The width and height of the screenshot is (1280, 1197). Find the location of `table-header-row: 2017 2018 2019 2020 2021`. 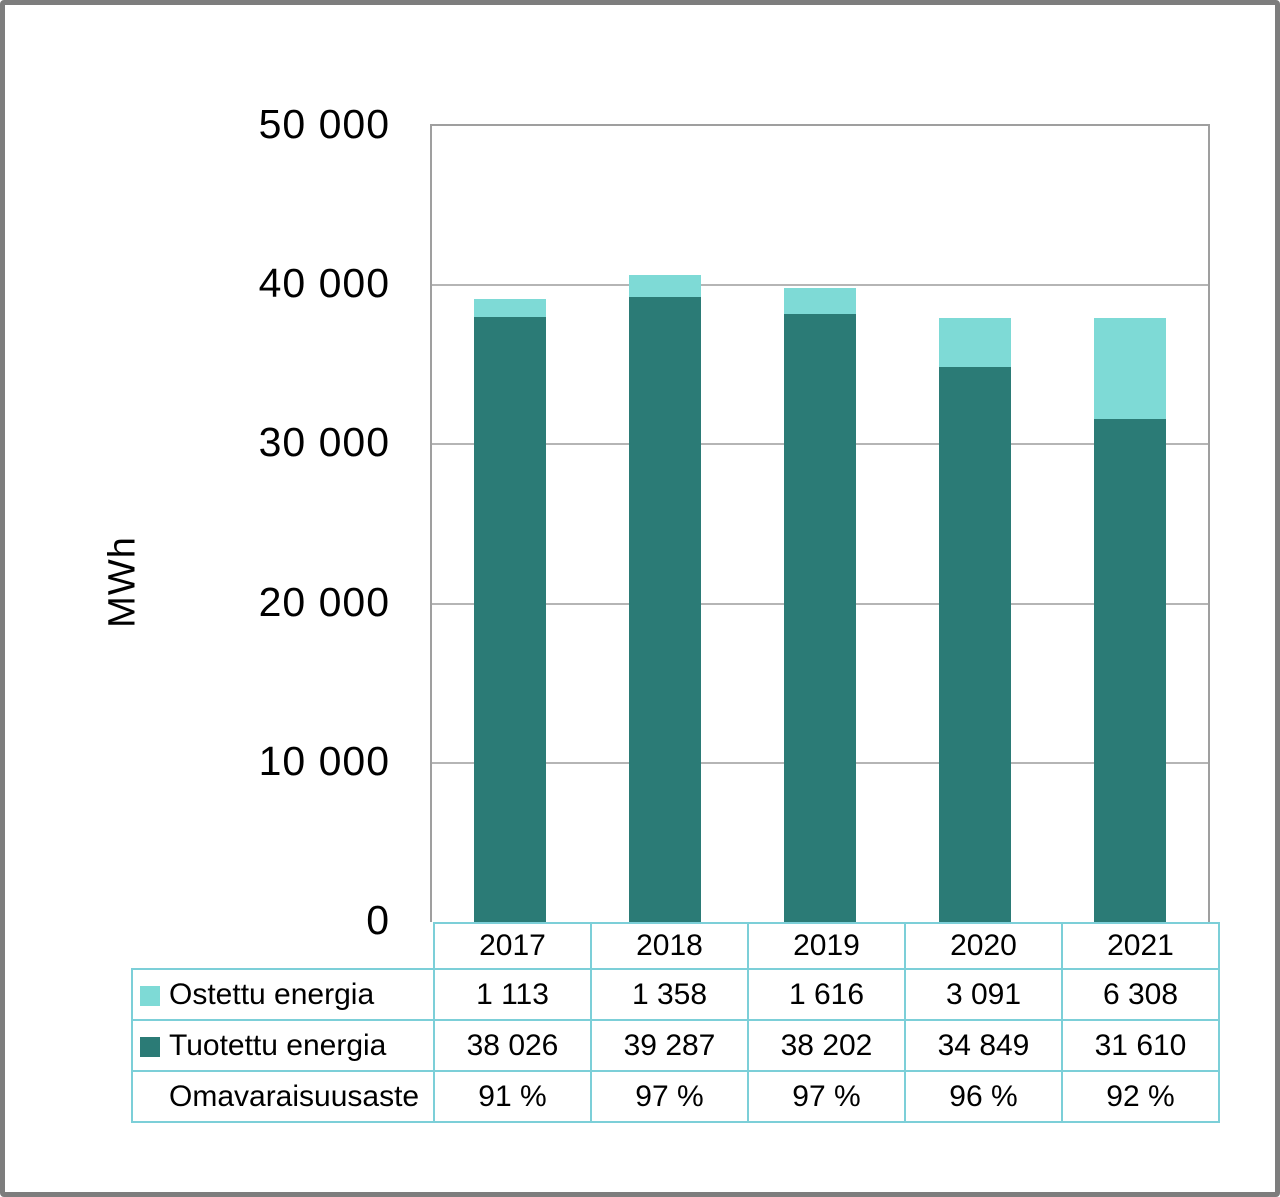

table-header-row: 2017 2018 2019 2020 2021 is located at coordinates (676, 946).